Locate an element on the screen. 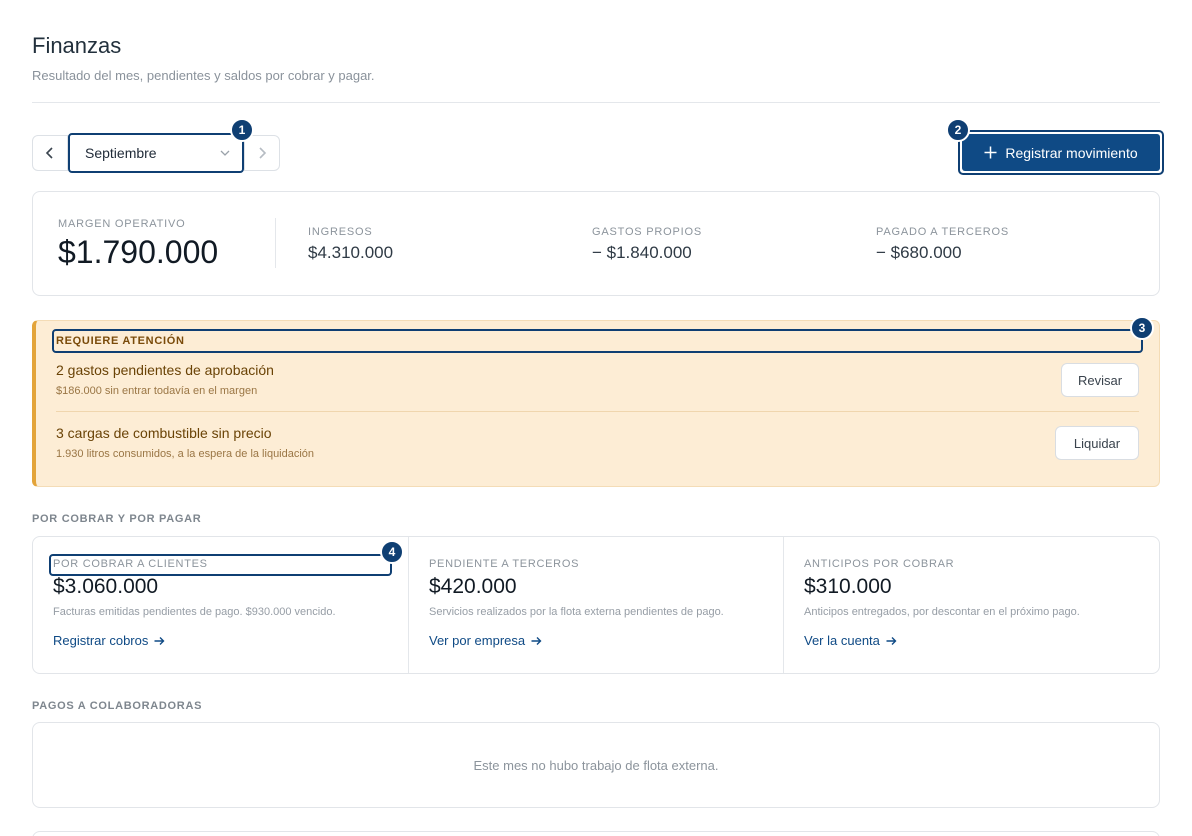 This screenshot has width=1192, height=836. receivable-label: PENDIENTE A TERCEROS is located at coordinates (504, 564).